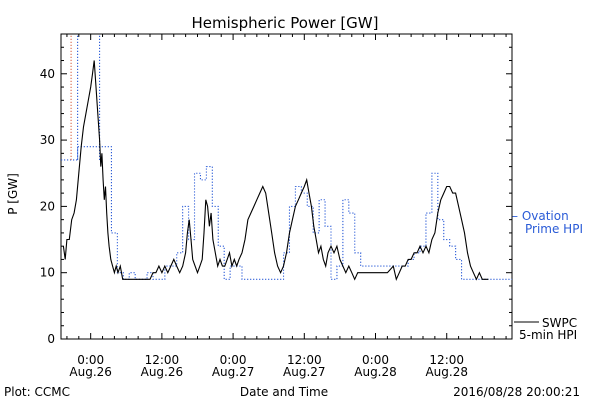 The width and height of the screenshot is (600, 400). Describe the element at coordinates (13, 194) in the screenshot. I see `y-axis-label: P [GW]` at that location.